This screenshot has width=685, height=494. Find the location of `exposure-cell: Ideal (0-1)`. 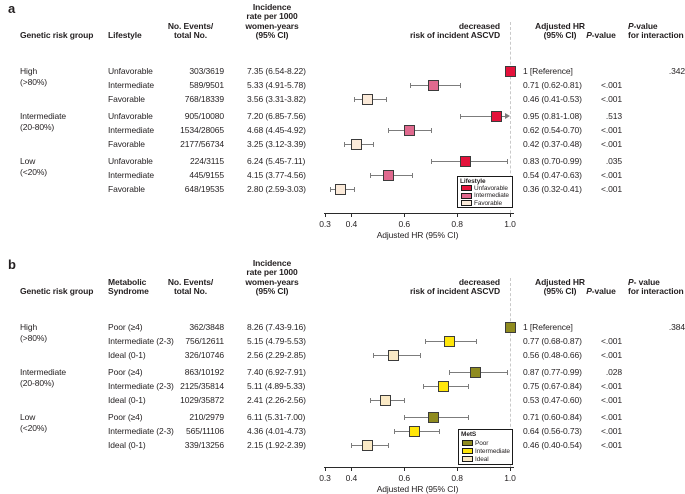

exposure-cell: Ideal (0-1) is located at coordinates (127, 445).